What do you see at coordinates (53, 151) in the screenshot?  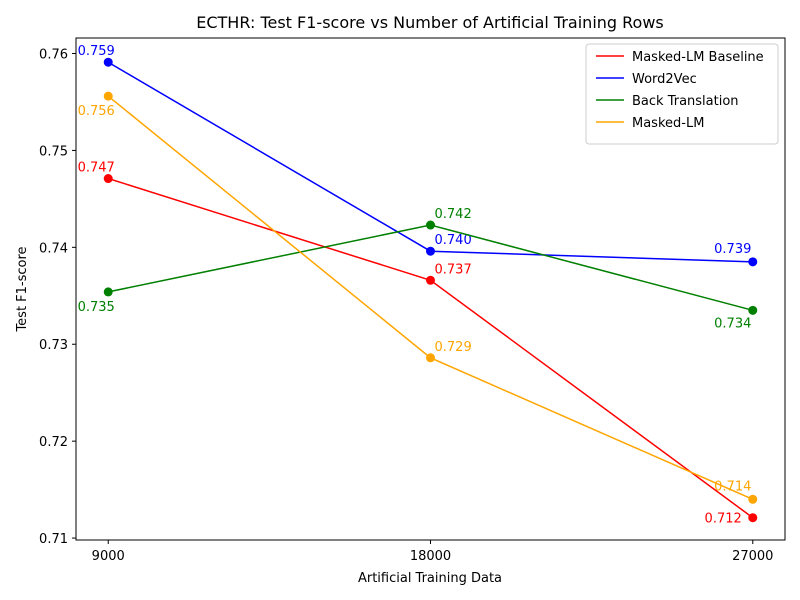 I see `y-tick-label: 0.75` at bounding box center [53, 151].